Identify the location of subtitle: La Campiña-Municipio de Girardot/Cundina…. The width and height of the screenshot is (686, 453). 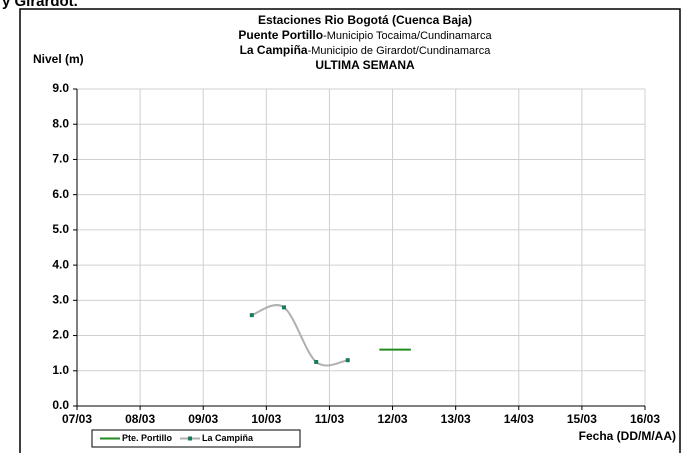
(366, 50).